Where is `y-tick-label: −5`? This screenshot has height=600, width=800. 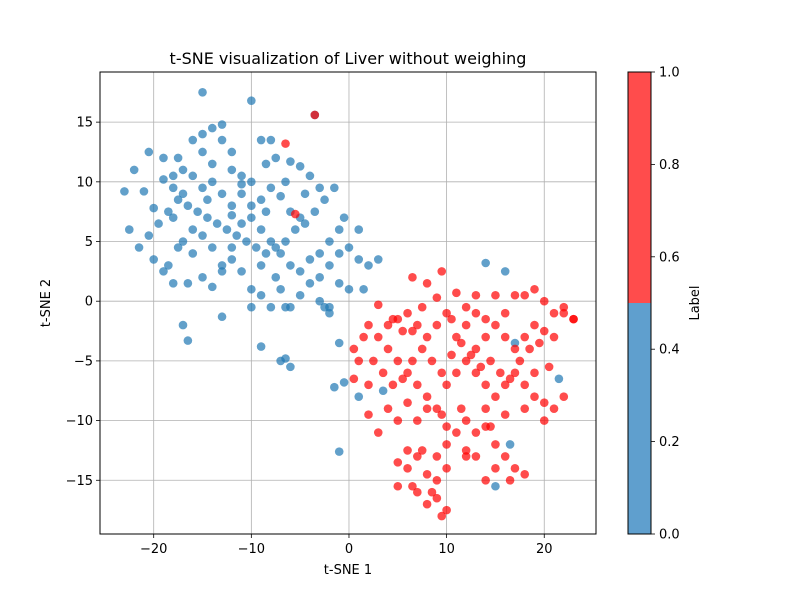 y-tick-label: −5 is located at coordinates (83, 361).